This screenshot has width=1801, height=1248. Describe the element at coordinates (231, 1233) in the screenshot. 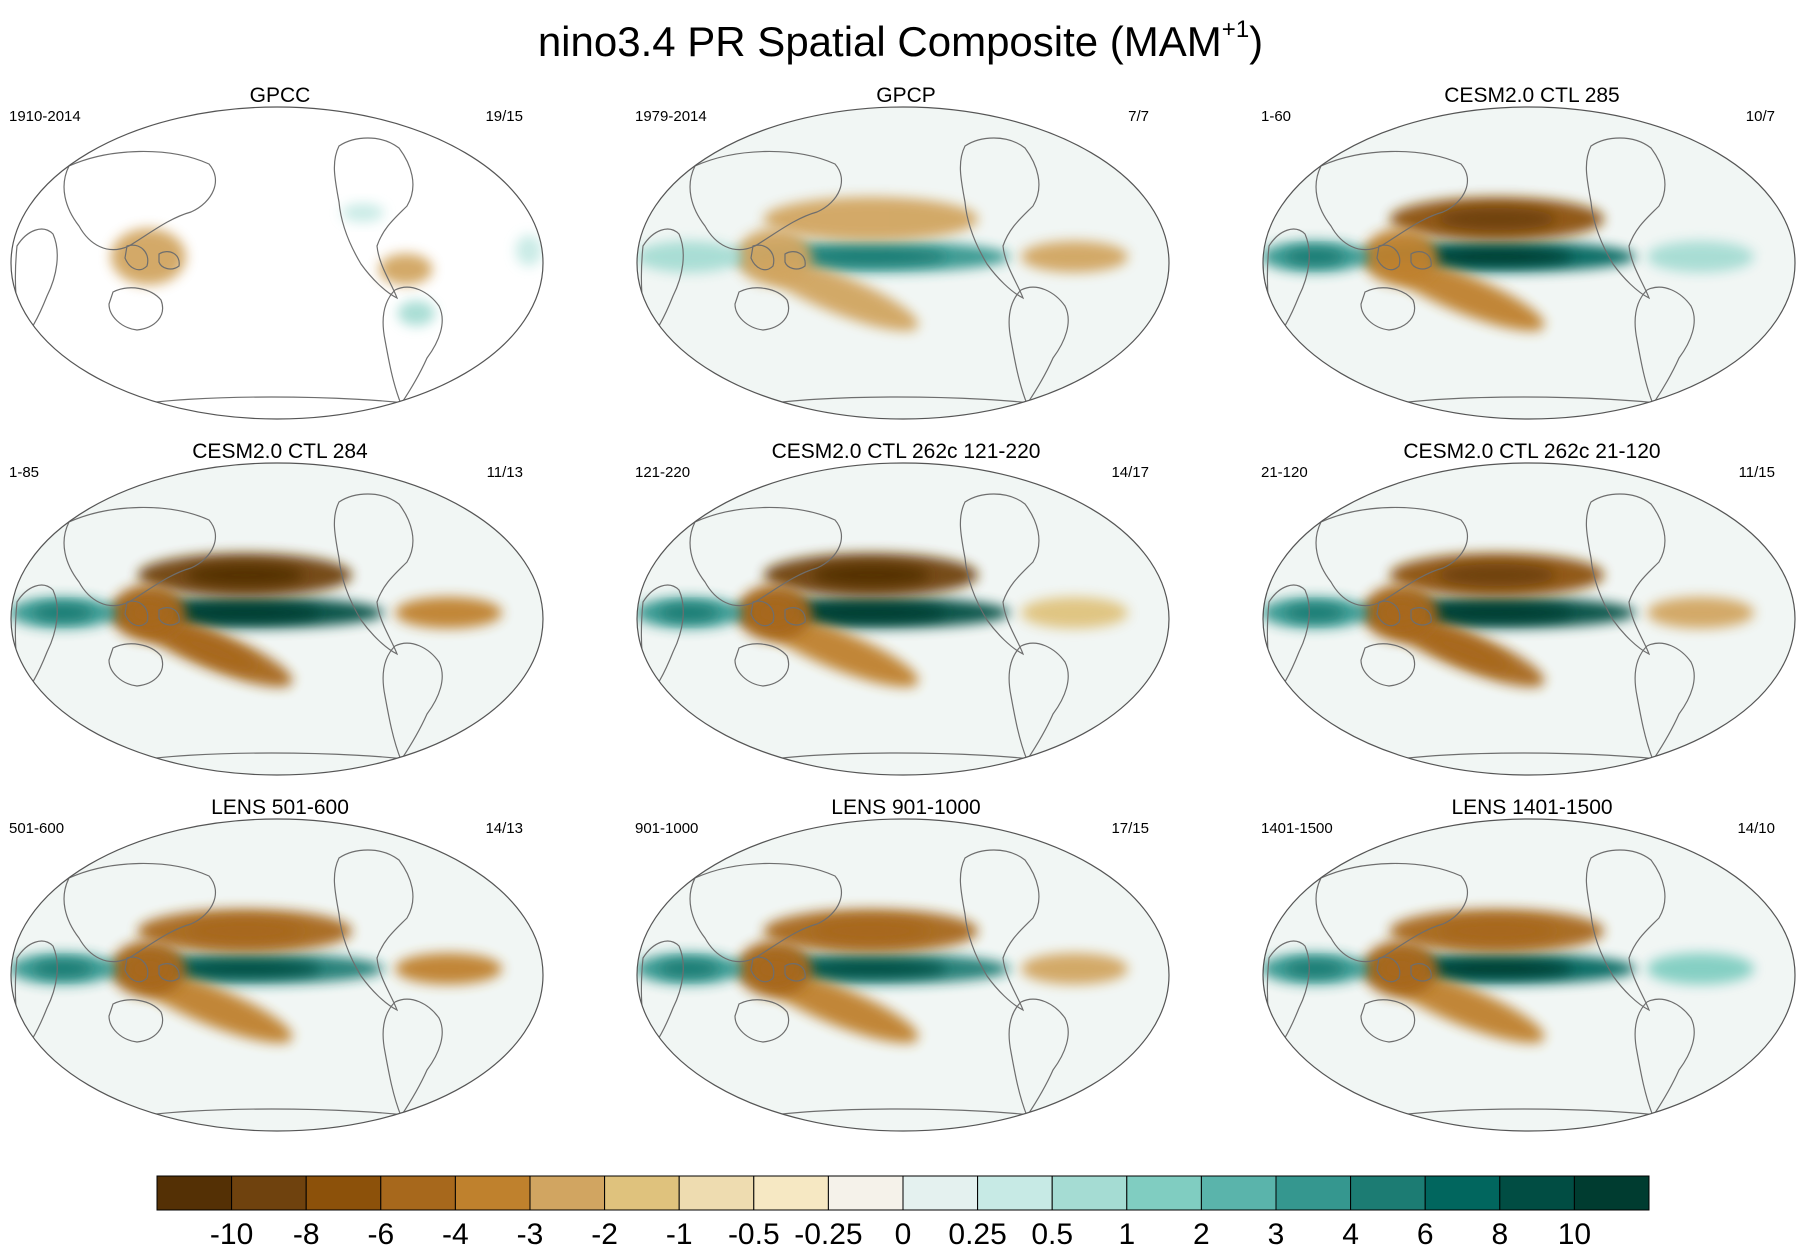

I see `colorbar-tick-label: -10` at that location.